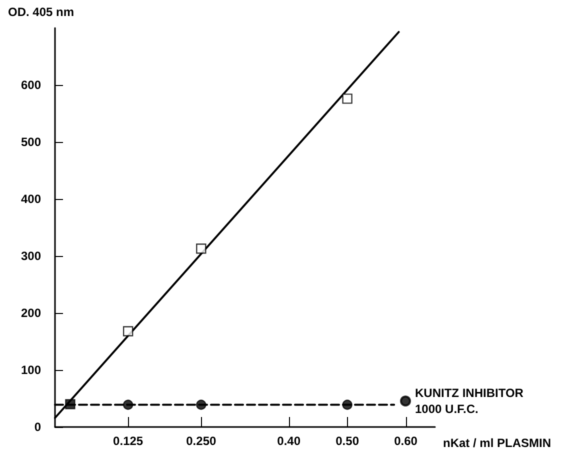 This screenshot has width=562, height=449. Describe the element at coordinates (469, 401) in the screenshot. I see `legend-label: KUNITZ INHIBITOR 1000 U.F.C.` at that location.